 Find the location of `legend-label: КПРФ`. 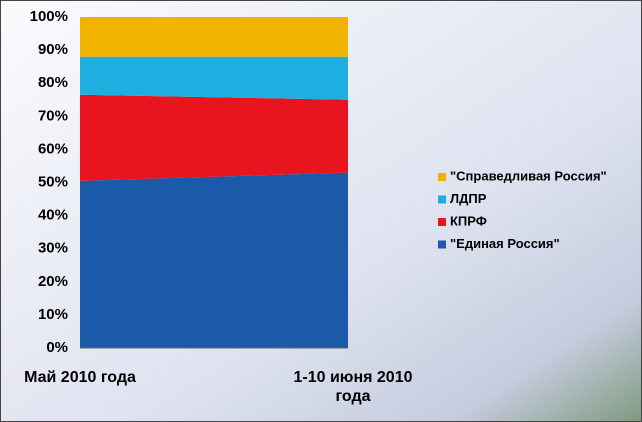

legend-label: КПРФ is located at coordinates (468, 220).